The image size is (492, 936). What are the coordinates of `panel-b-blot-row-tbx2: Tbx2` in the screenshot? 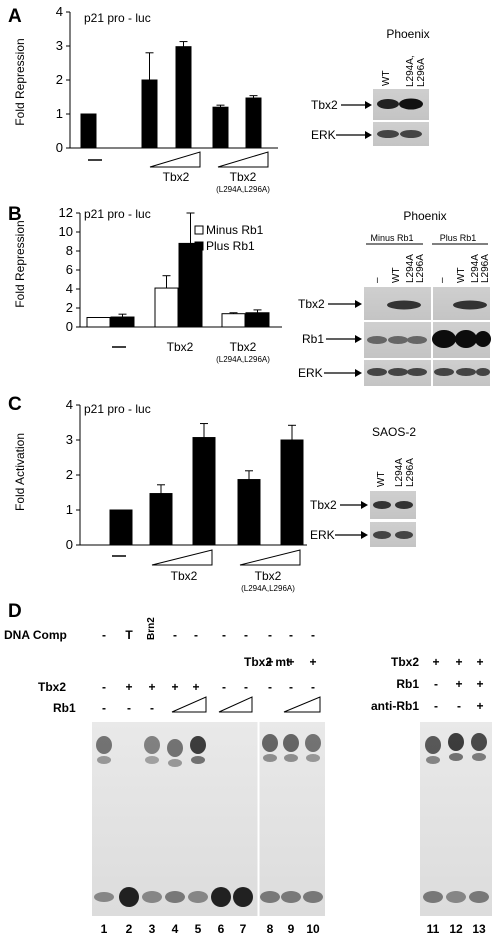 It's located at (311, 304).